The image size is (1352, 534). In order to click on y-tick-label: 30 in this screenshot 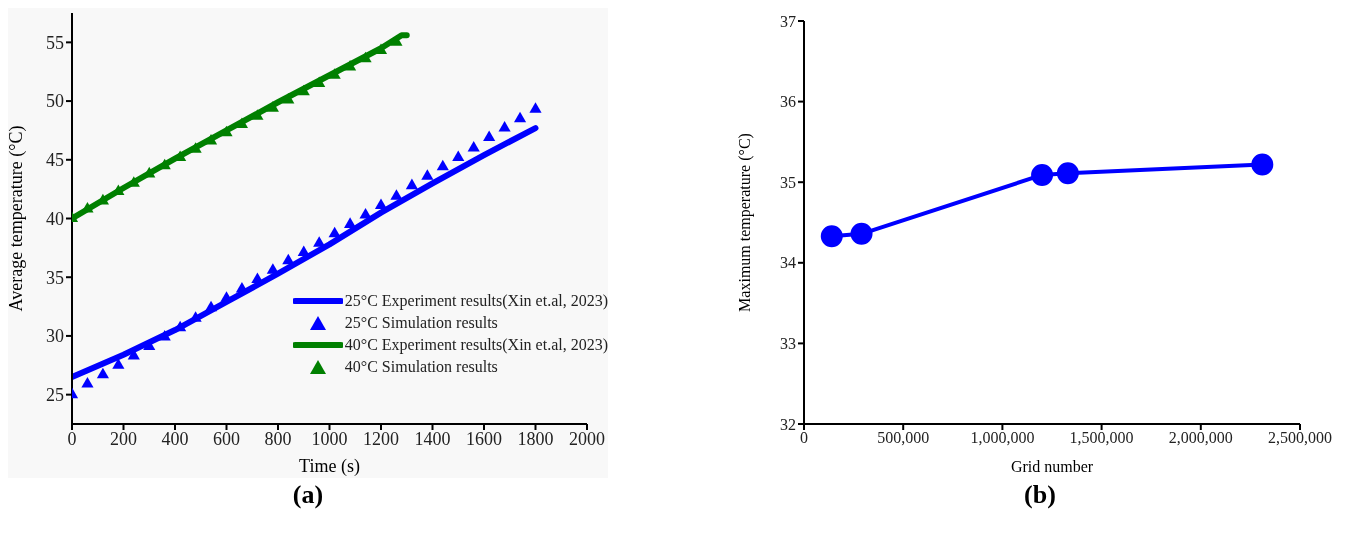, I will do `click(55, 336)`.